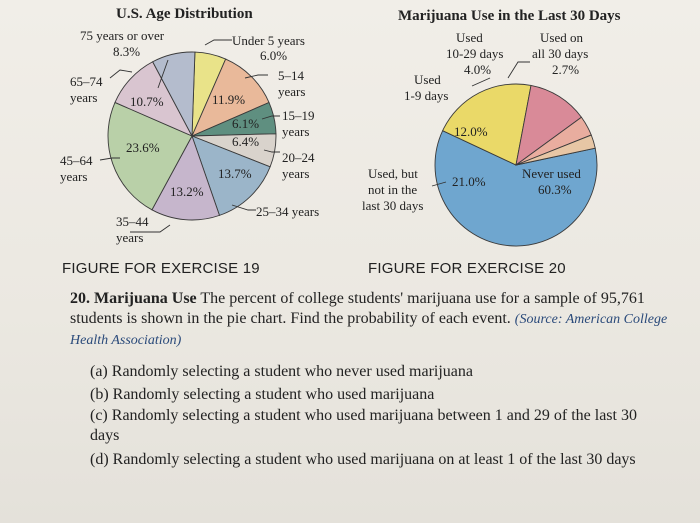 Image resolution: width=700 pixels, height=523 pixels. What do you see at coordinates (99, 371) in the screenshot?
I see `item-a-label: (a)` at bounding box center [99, 371].